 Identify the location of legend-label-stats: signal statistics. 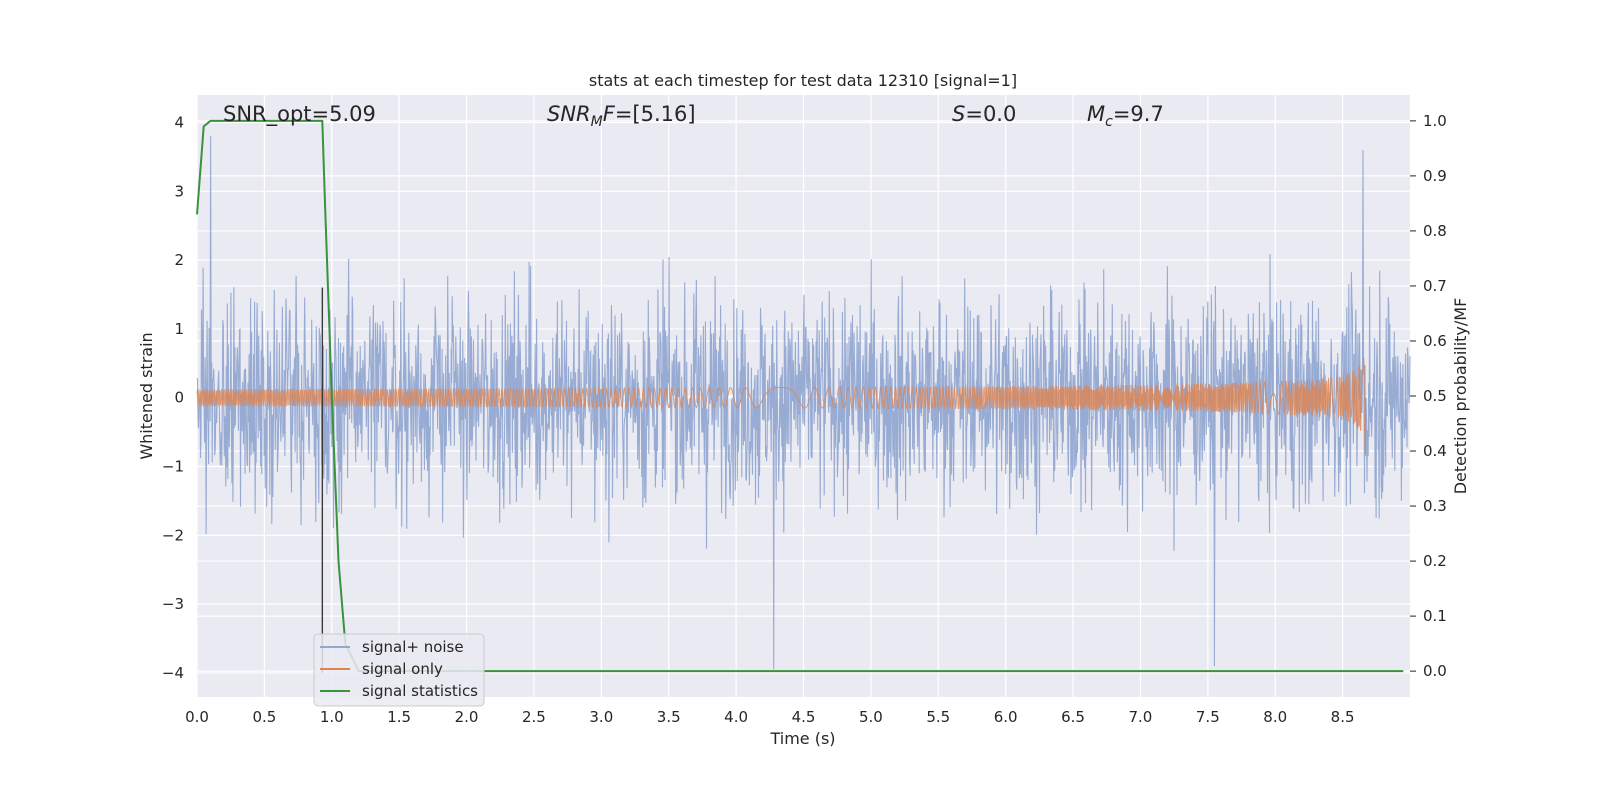
(420, 691).